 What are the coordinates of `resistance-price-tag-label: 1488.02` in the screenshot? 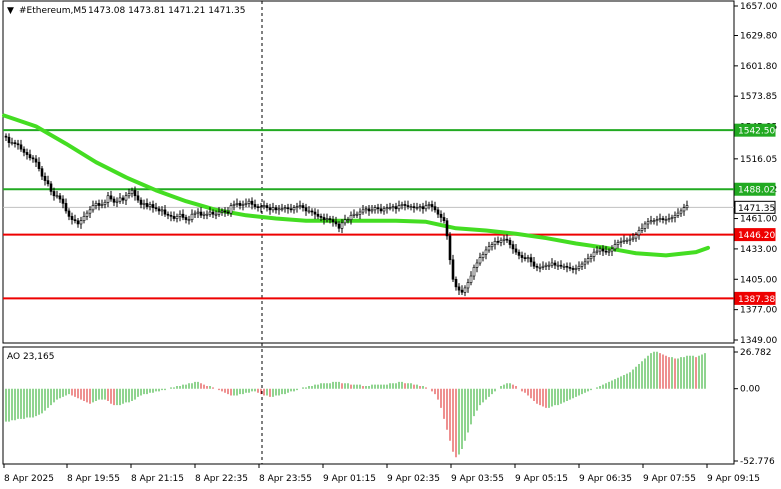 It's located at (756, 191).